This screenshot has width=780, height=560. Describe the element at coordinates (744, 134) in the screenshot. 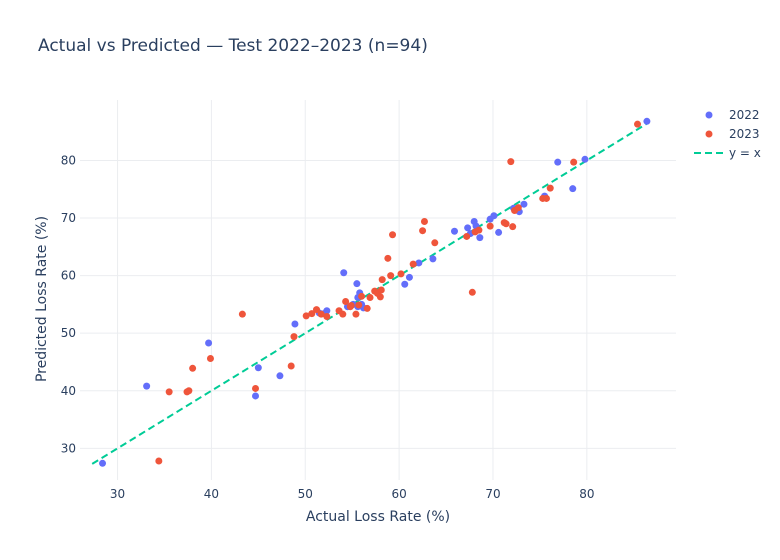

I see `legend-label-2023: 2023` at that location.